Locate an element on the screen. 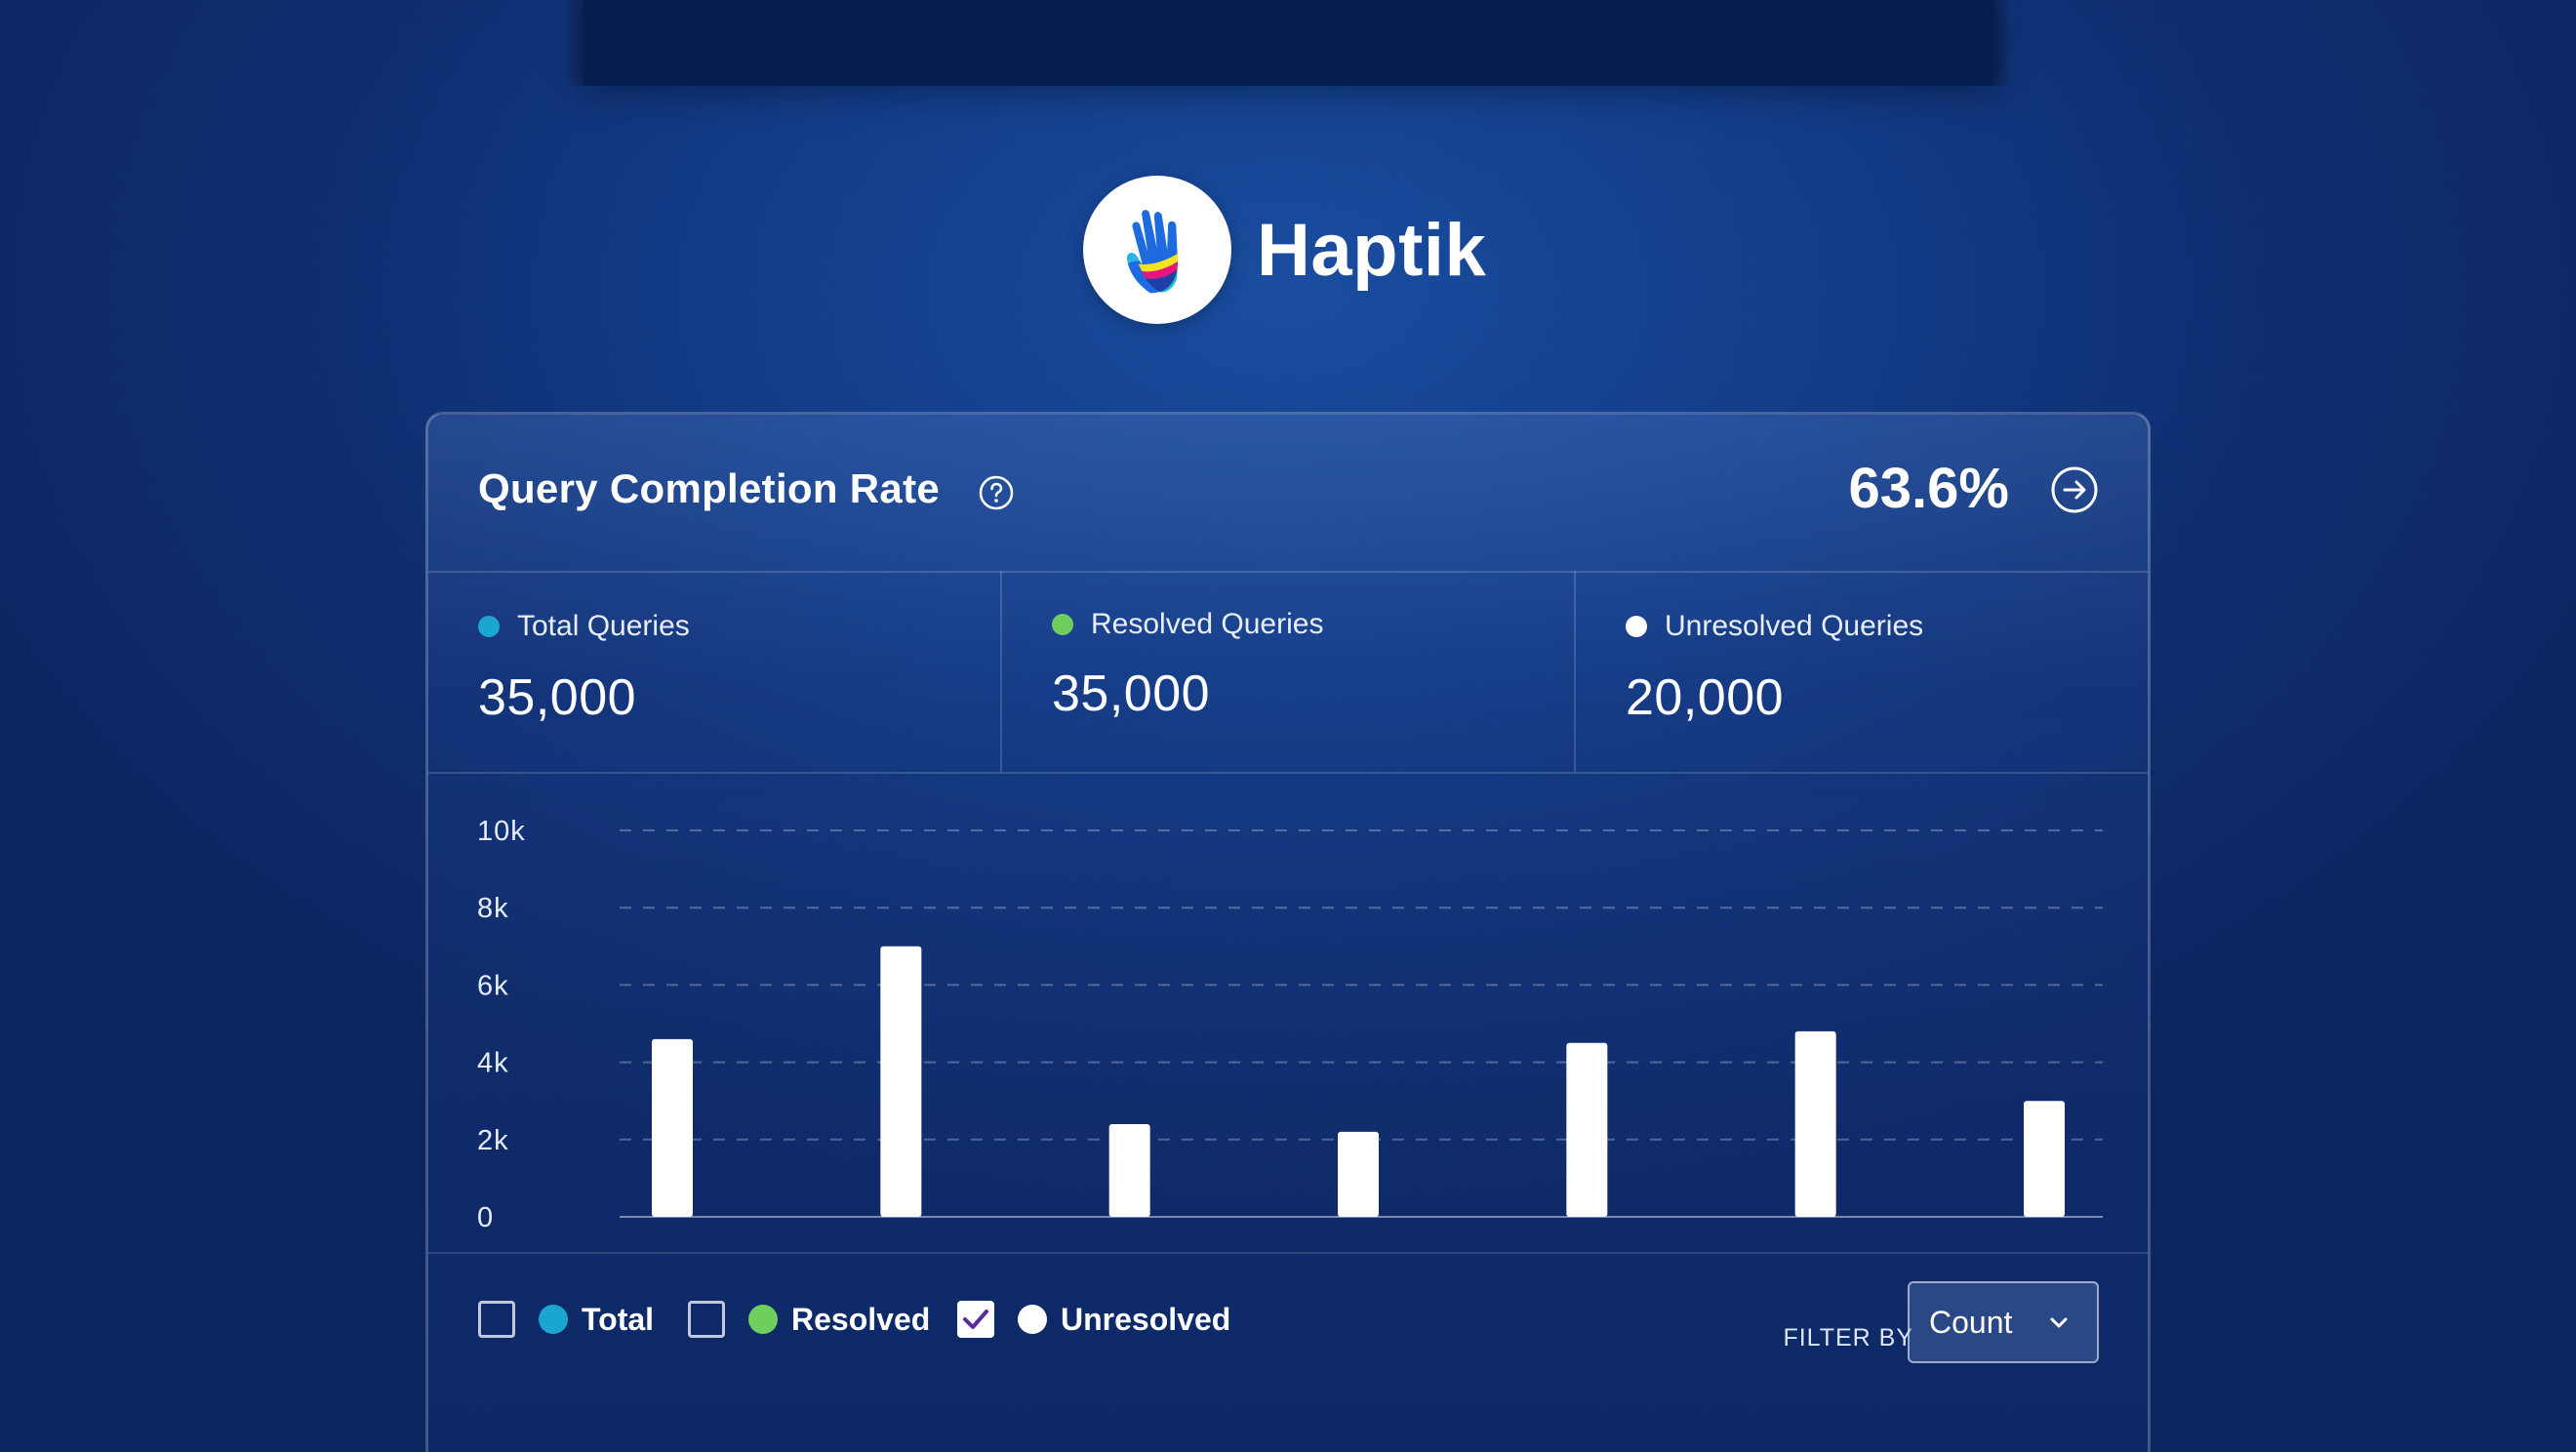  y-tick-label: 2k is located at coordinates (493, 1140).